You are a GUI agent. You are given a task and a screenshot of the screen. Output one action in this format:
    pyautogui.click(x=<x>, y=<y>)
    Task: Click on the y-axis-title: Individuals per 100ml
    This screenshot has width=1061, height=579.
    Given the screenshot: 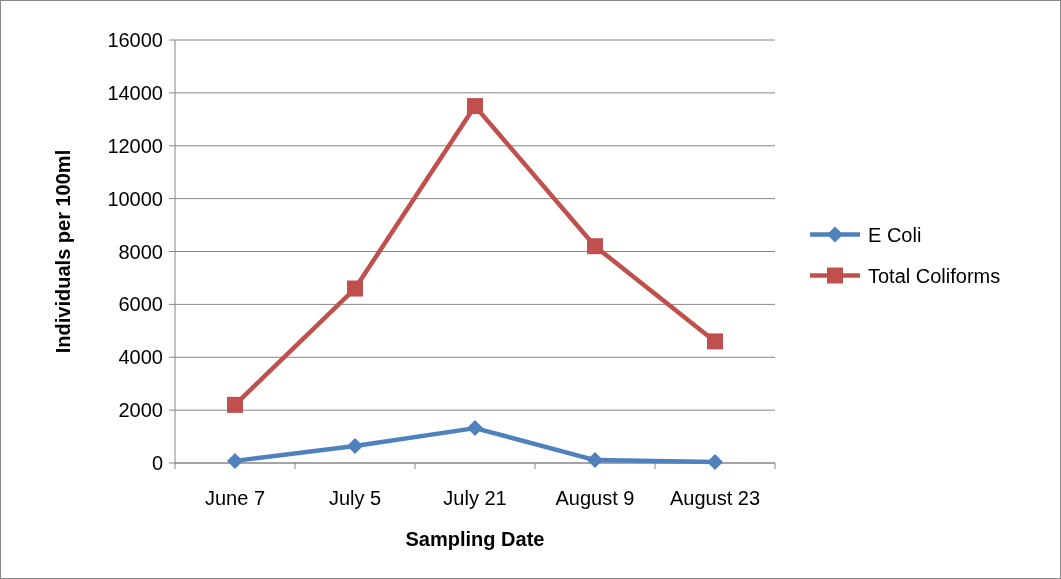 What is the action you would take?
    pyautogui.click(x=63, y=251)
    